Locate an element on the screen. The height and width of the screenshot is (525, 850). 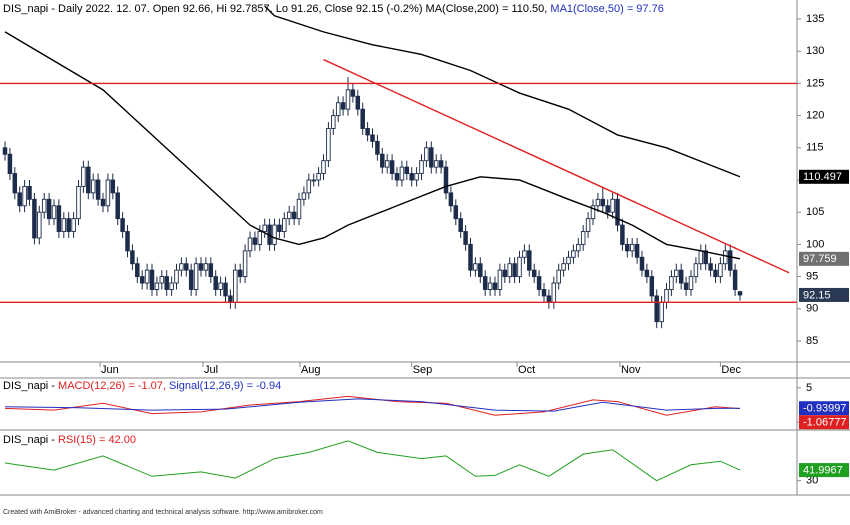
x-tick-label: Dec is located at coordinates (731, 370).